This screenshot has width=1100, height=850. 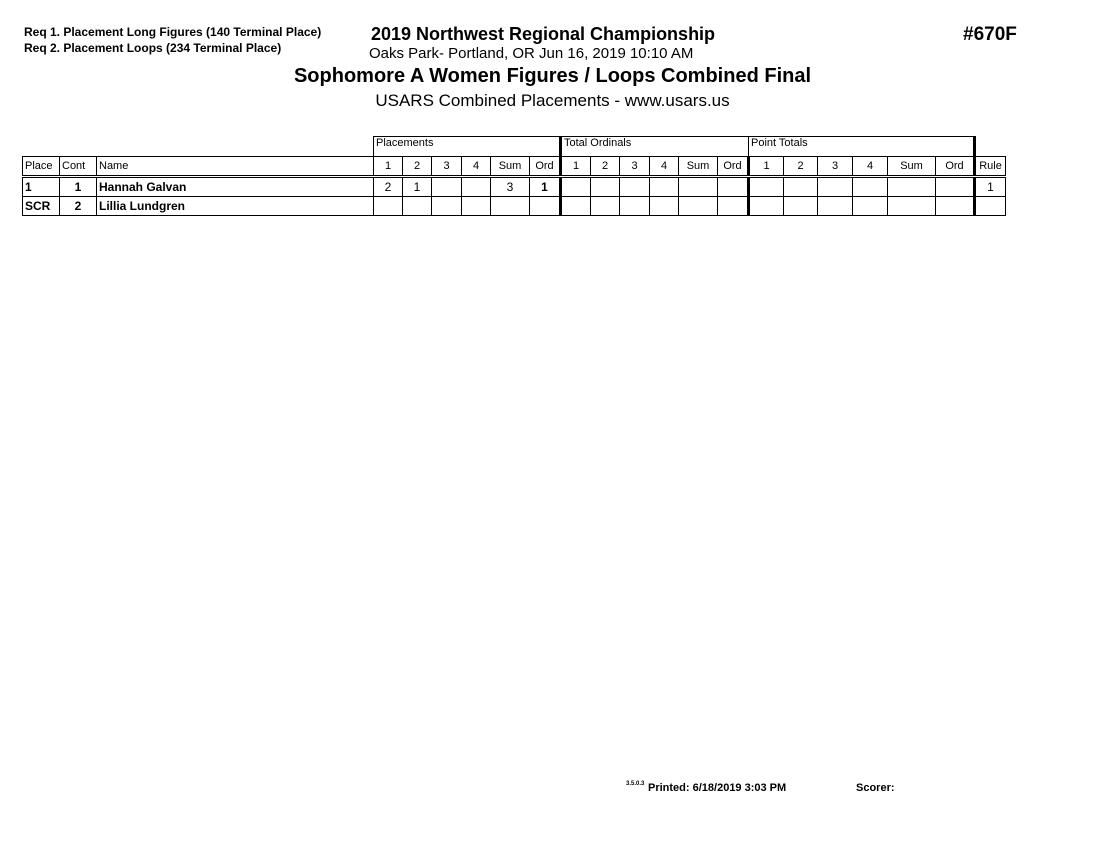 What do you see at coordinates (552, 100) in the screenshot?
I see `subtitle: USARS Combined Placements - www.usars.us` at bounding box center [552, 100].